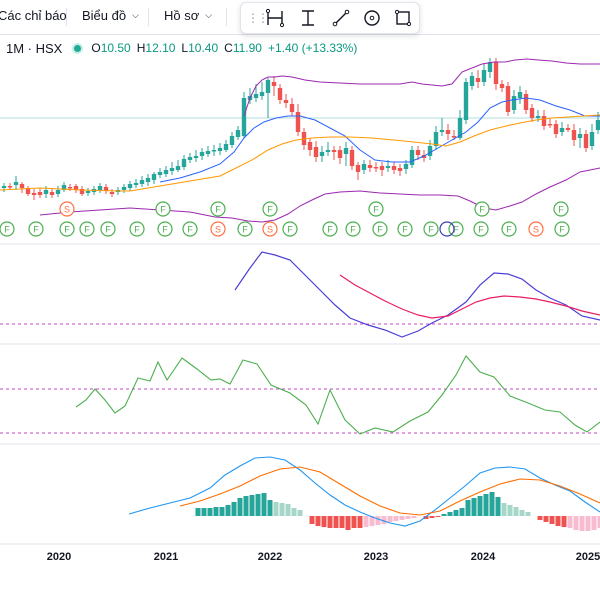 This screenshot has height=600, width=600. I want to click on event-marker-letter: S, so click(67, 210).